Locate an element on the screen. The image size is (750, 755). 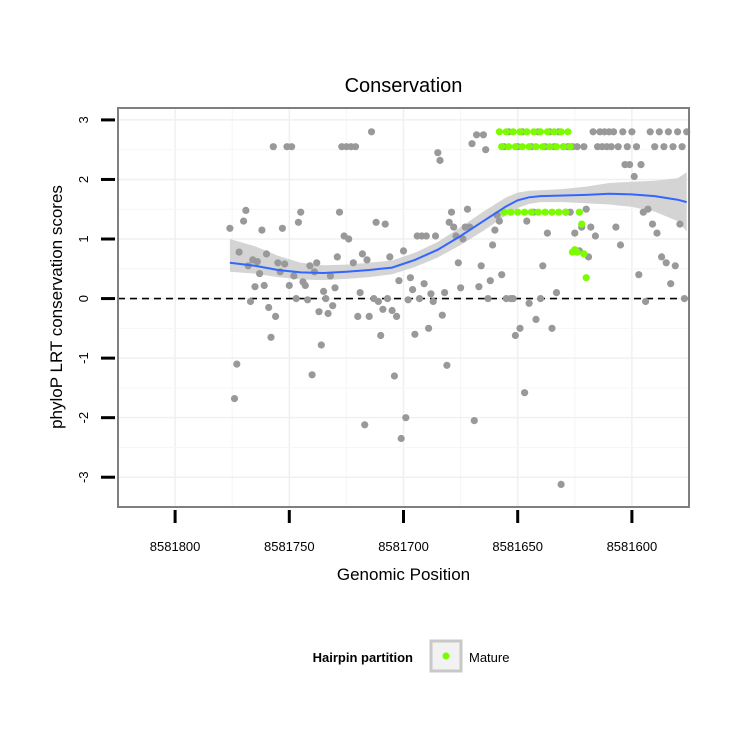
y-tick-label: -1 is located at coordinates (83, 358).